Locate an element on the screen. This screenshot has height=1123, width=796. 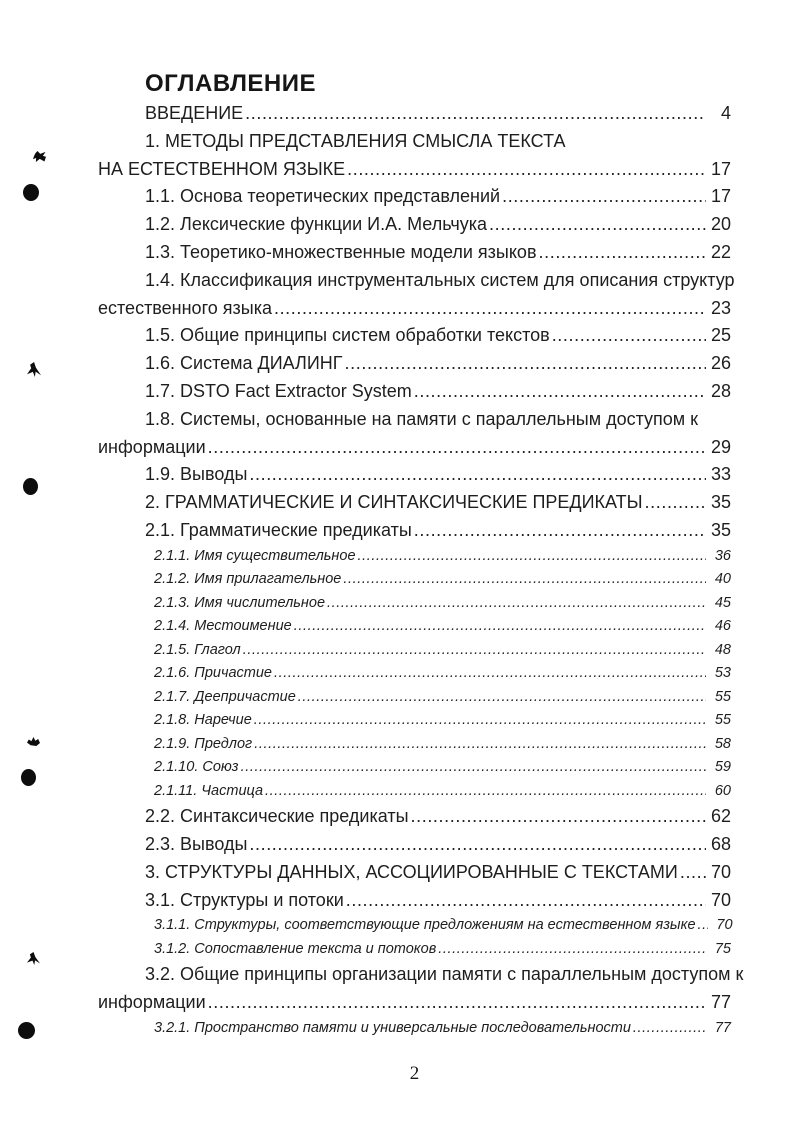
toc-entry-page: 4 is located at coordinates (725, 113).